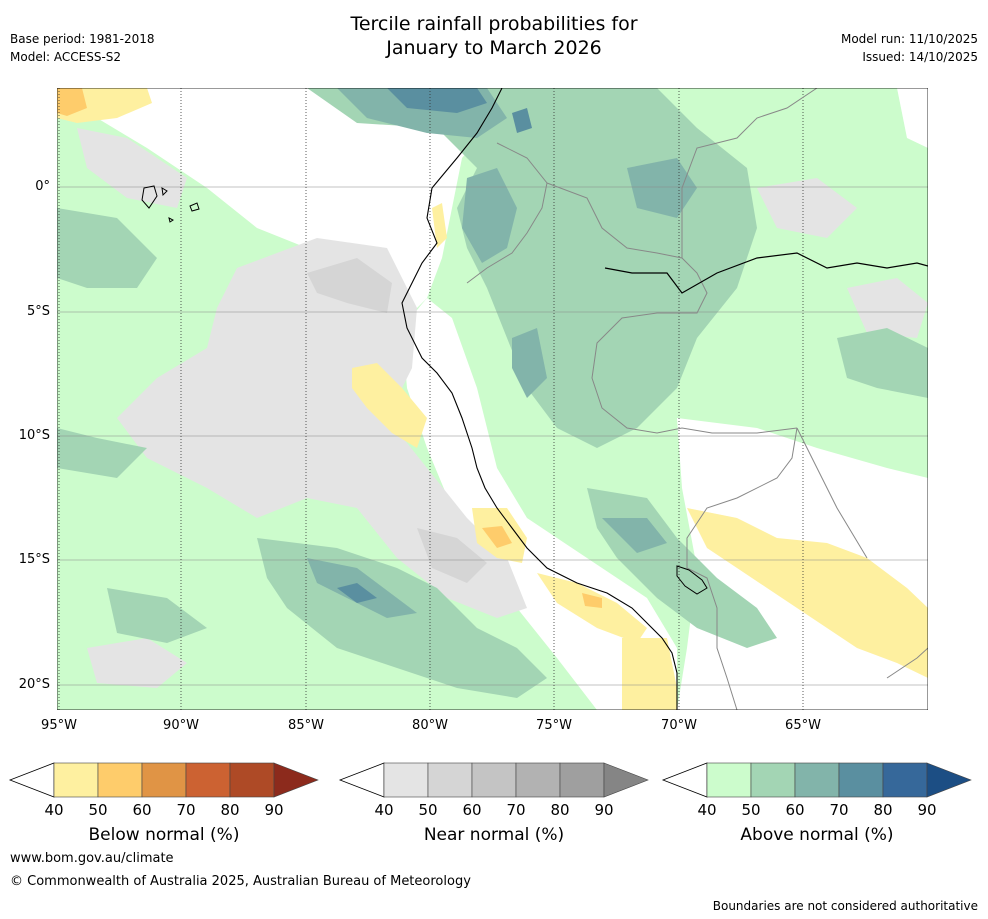  I want to click on model-run: Model run: 11/10/2025, so click(909, 39).